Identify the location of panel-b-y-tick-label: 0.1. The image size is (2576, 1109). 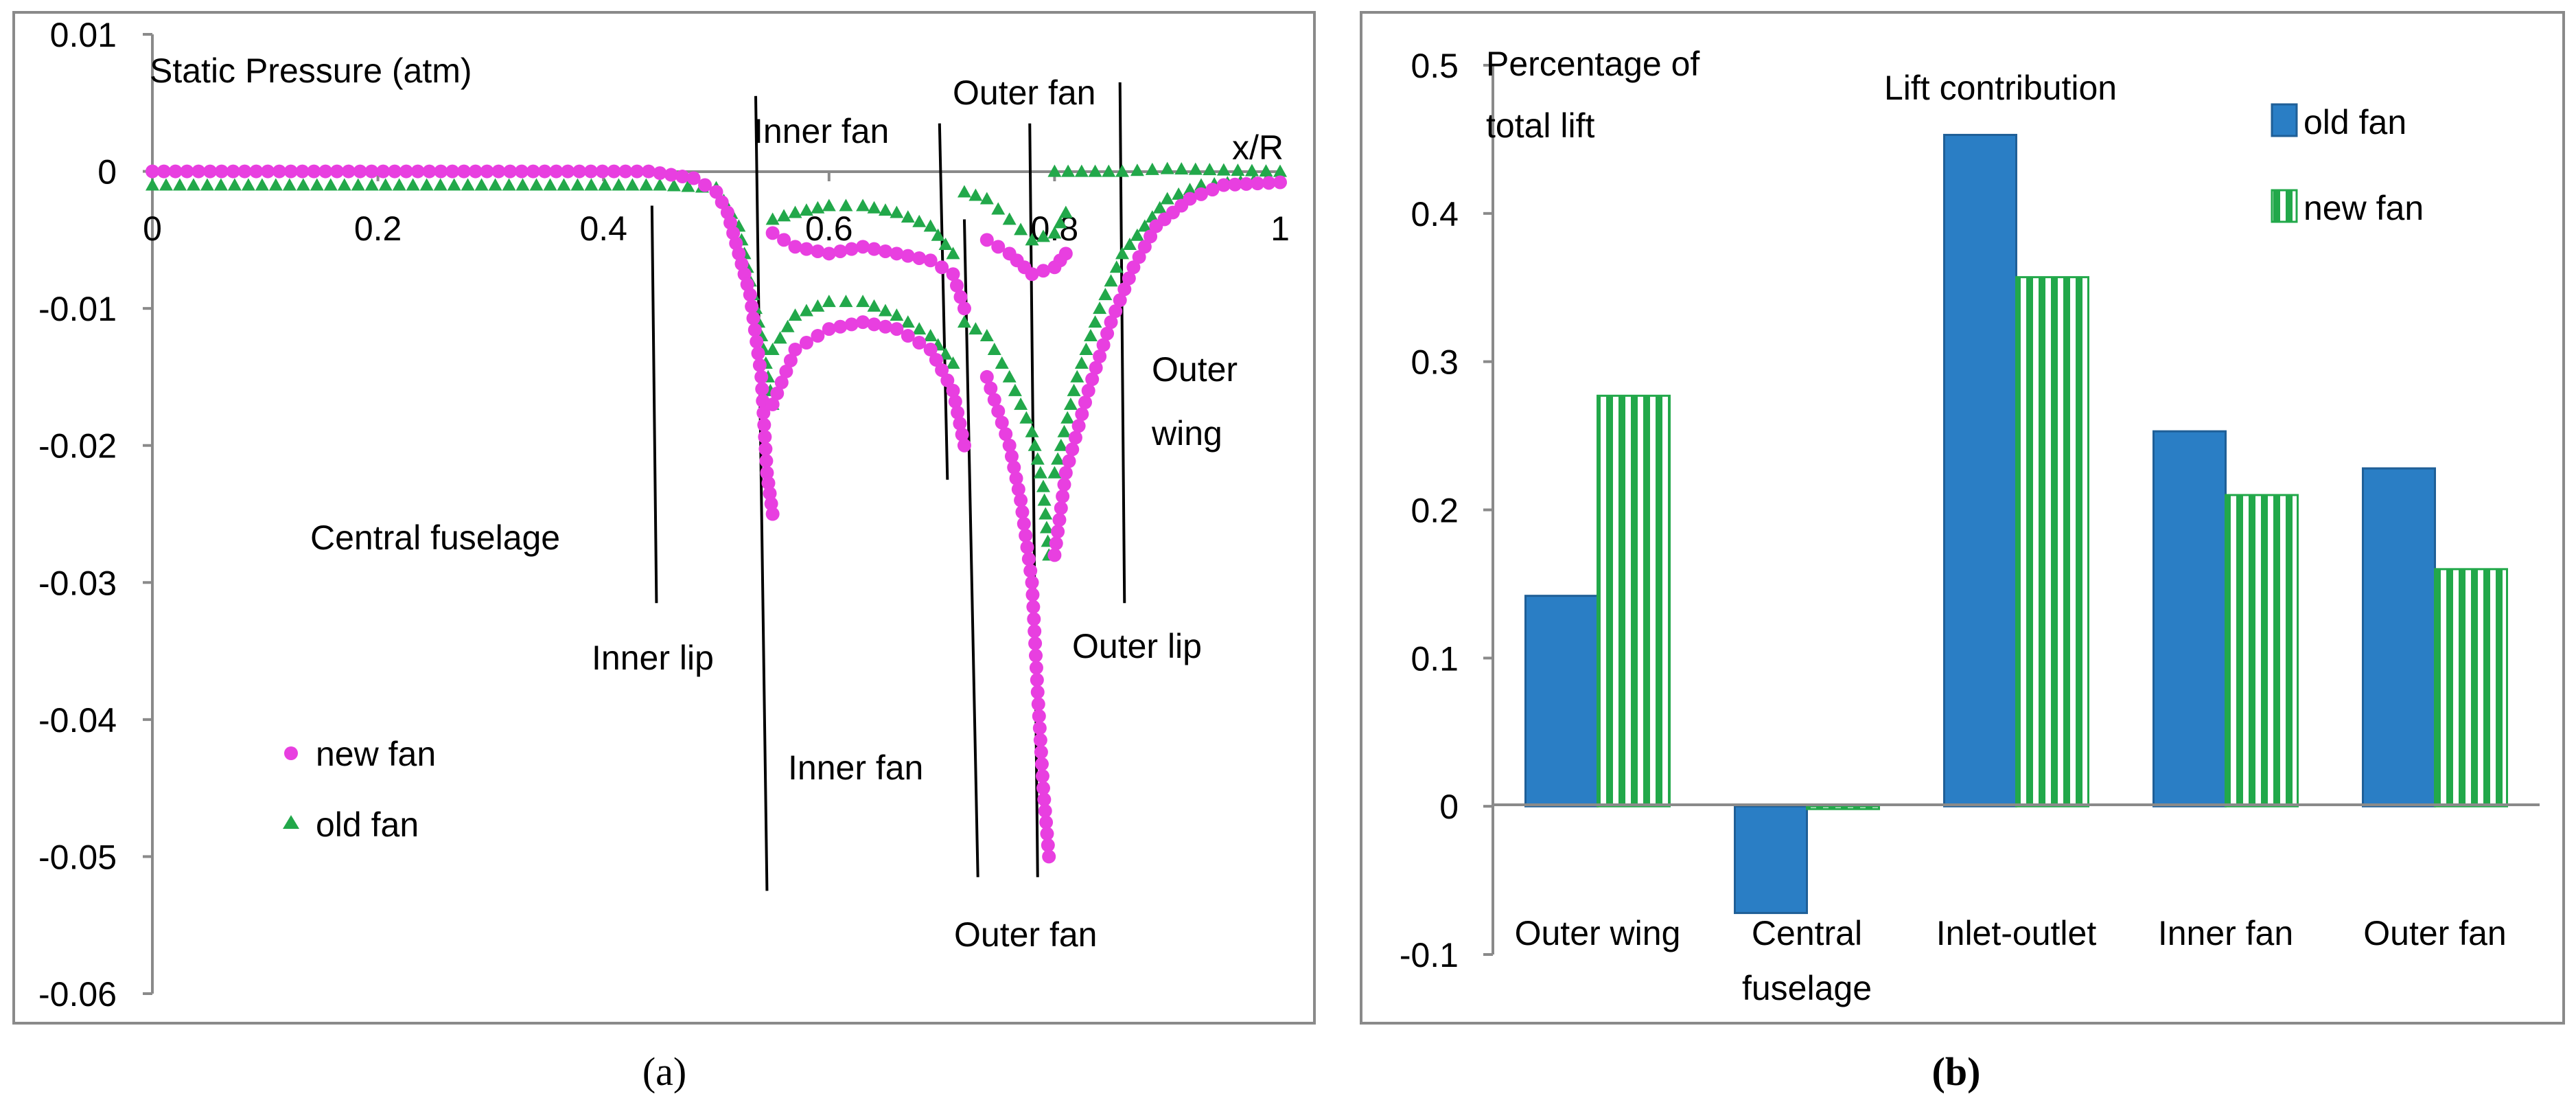
(1435, 658).